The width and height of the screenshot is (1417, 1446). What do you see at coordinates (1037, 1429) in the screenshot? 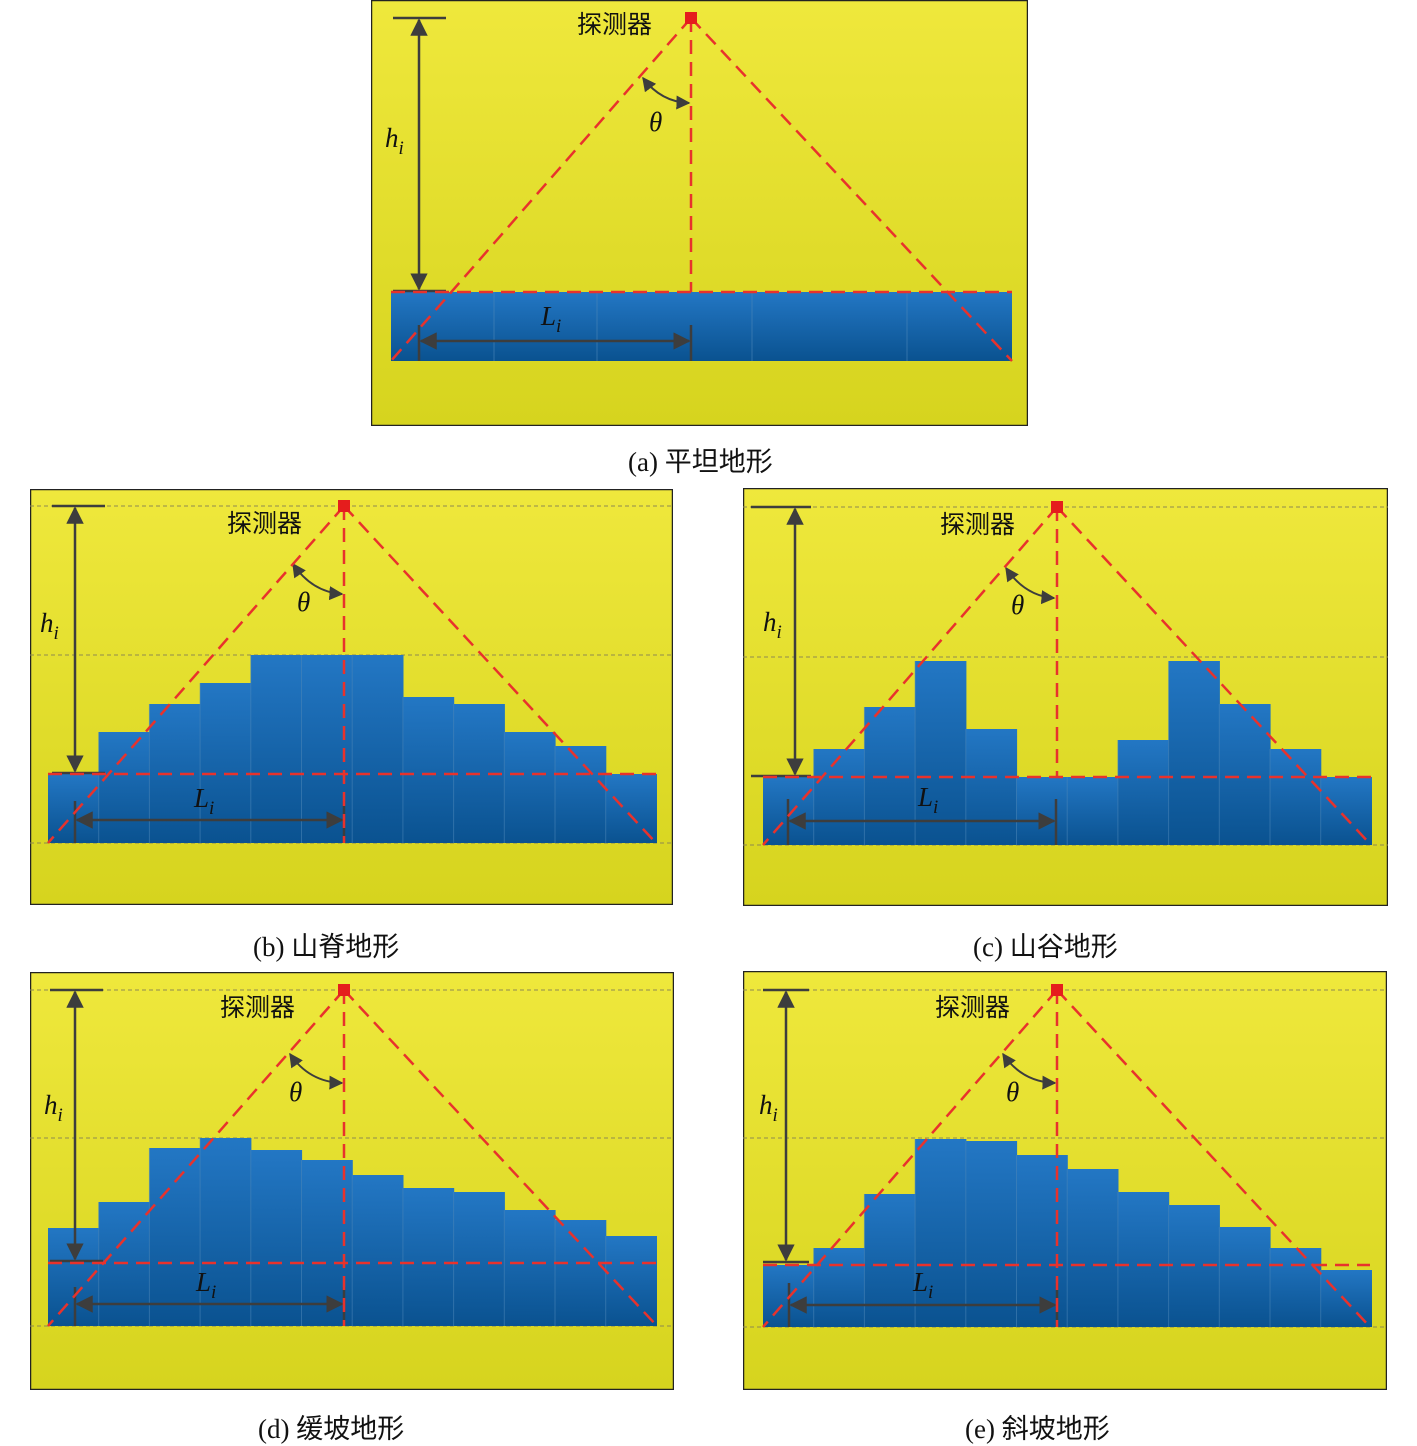
I see `caption-e: (e) 斜坡地形` at bounding box center [1037, 1429].